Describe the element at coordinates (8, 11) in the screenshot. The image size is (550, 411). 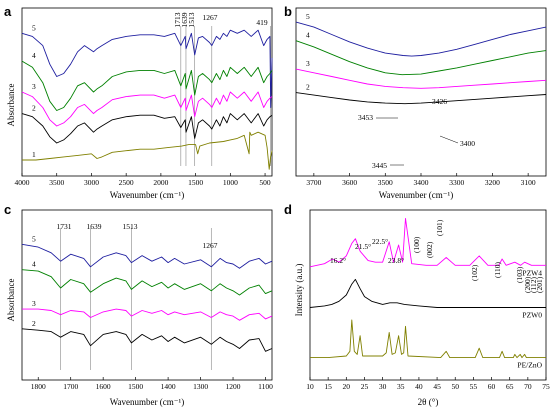
I see `panel-letter-a: a` at that location.